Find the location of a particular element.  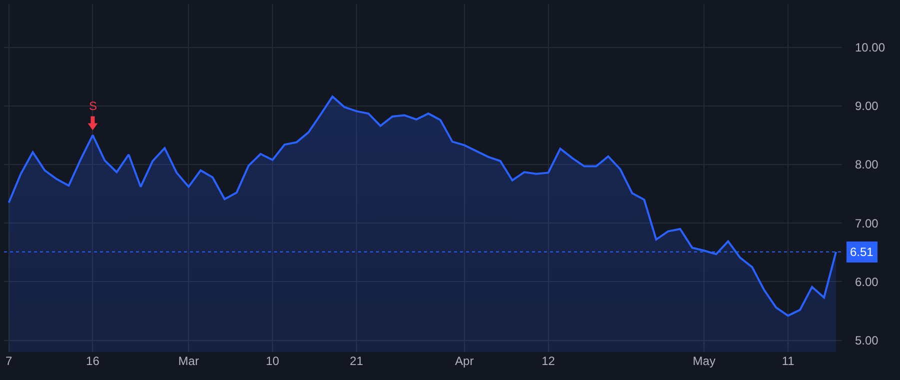

x-tick-label: Apr is located at coordinates (464, 361).